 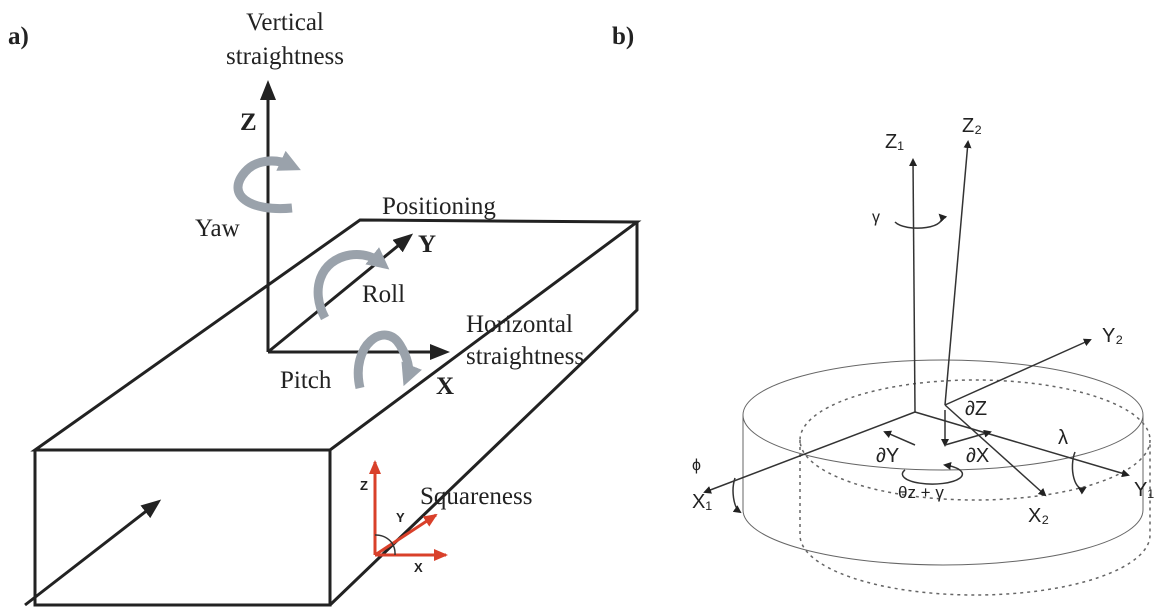 What do you see at coordinates (217, 228) in the screenshot?
I see `label: Yaw` at bounding box center [217, 228].